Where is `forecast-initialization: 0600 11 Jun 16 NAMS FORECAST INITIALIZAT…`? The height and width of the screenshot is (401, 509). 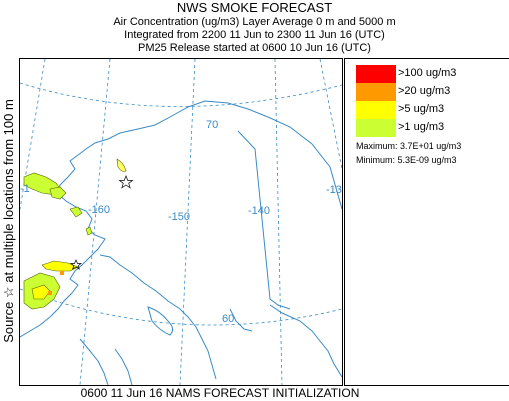 forecast-initialization: 0600 11 Jun 16 NAMS FORECAST INITIALIZAT… is located at coordinates (220, 393).